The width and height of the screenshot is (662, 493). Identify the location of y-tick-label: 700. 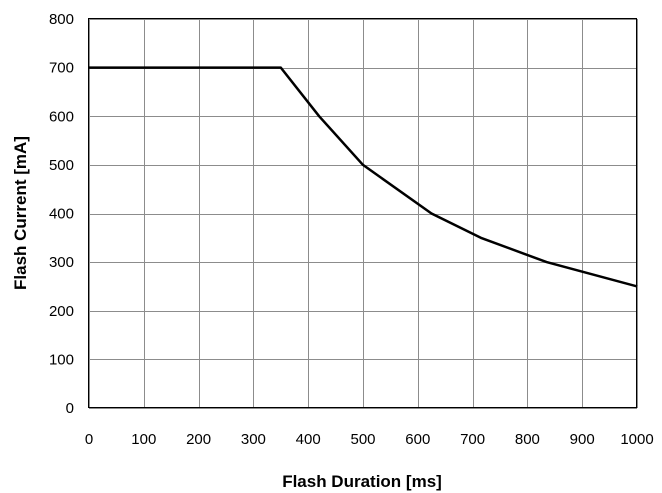
(61, 68).